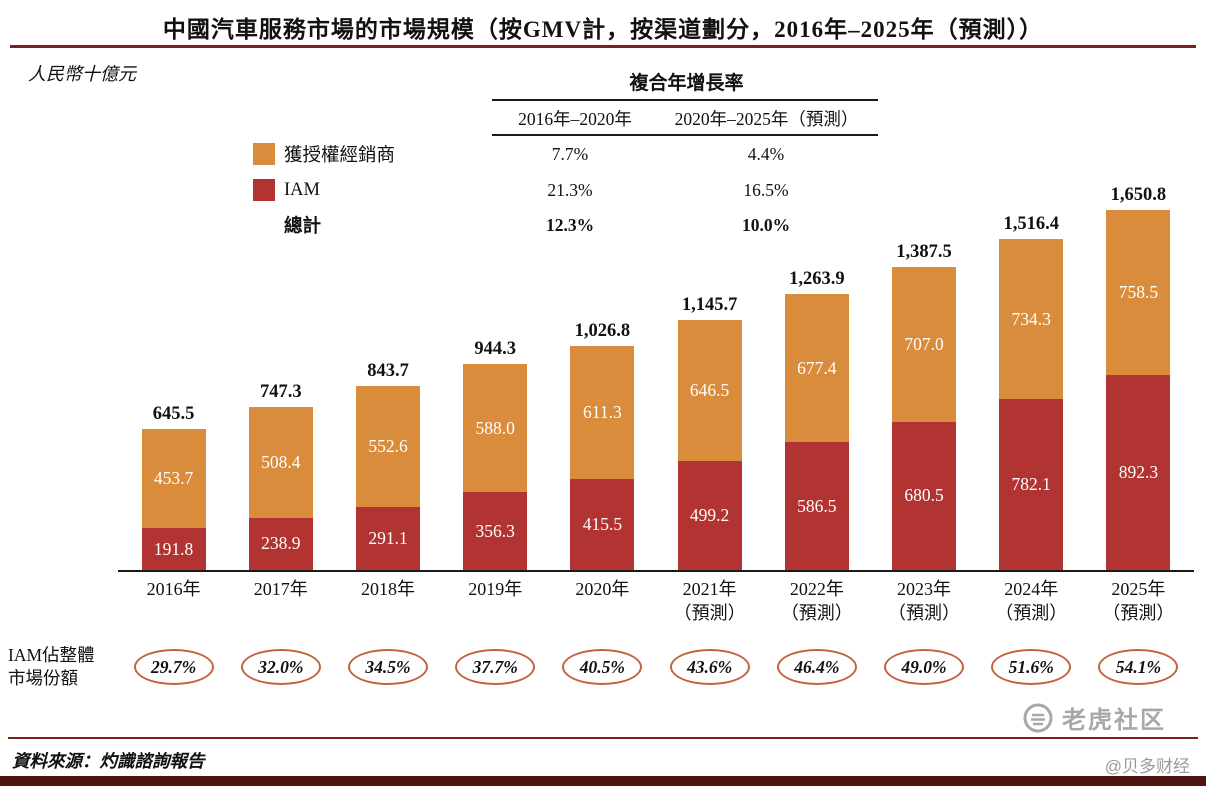  Describe the element at coordinates (82, 74) in the screenshot. I see `unit-label: 人民幣十億元` at that location.